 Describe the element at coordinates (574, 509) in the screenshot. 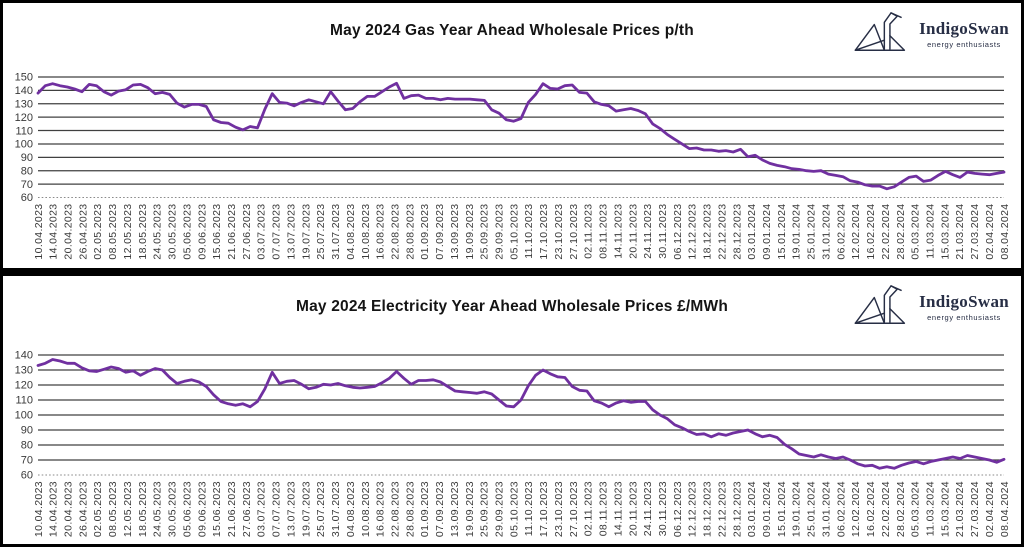

I see `svg-text: 27.10.2023` at that location.